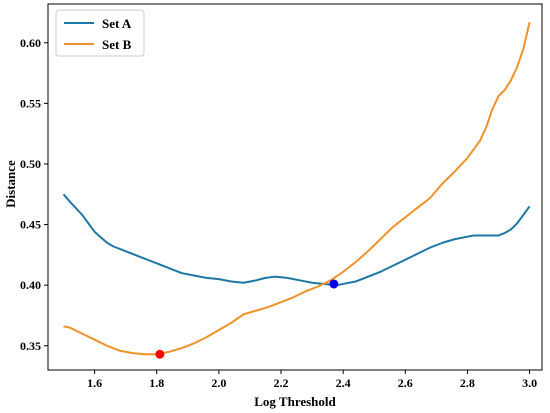  What do you see at coordinates (94, 383) in the screenshot?
I see `x-tick-label: 1.6` at bounding box center [94, 383].